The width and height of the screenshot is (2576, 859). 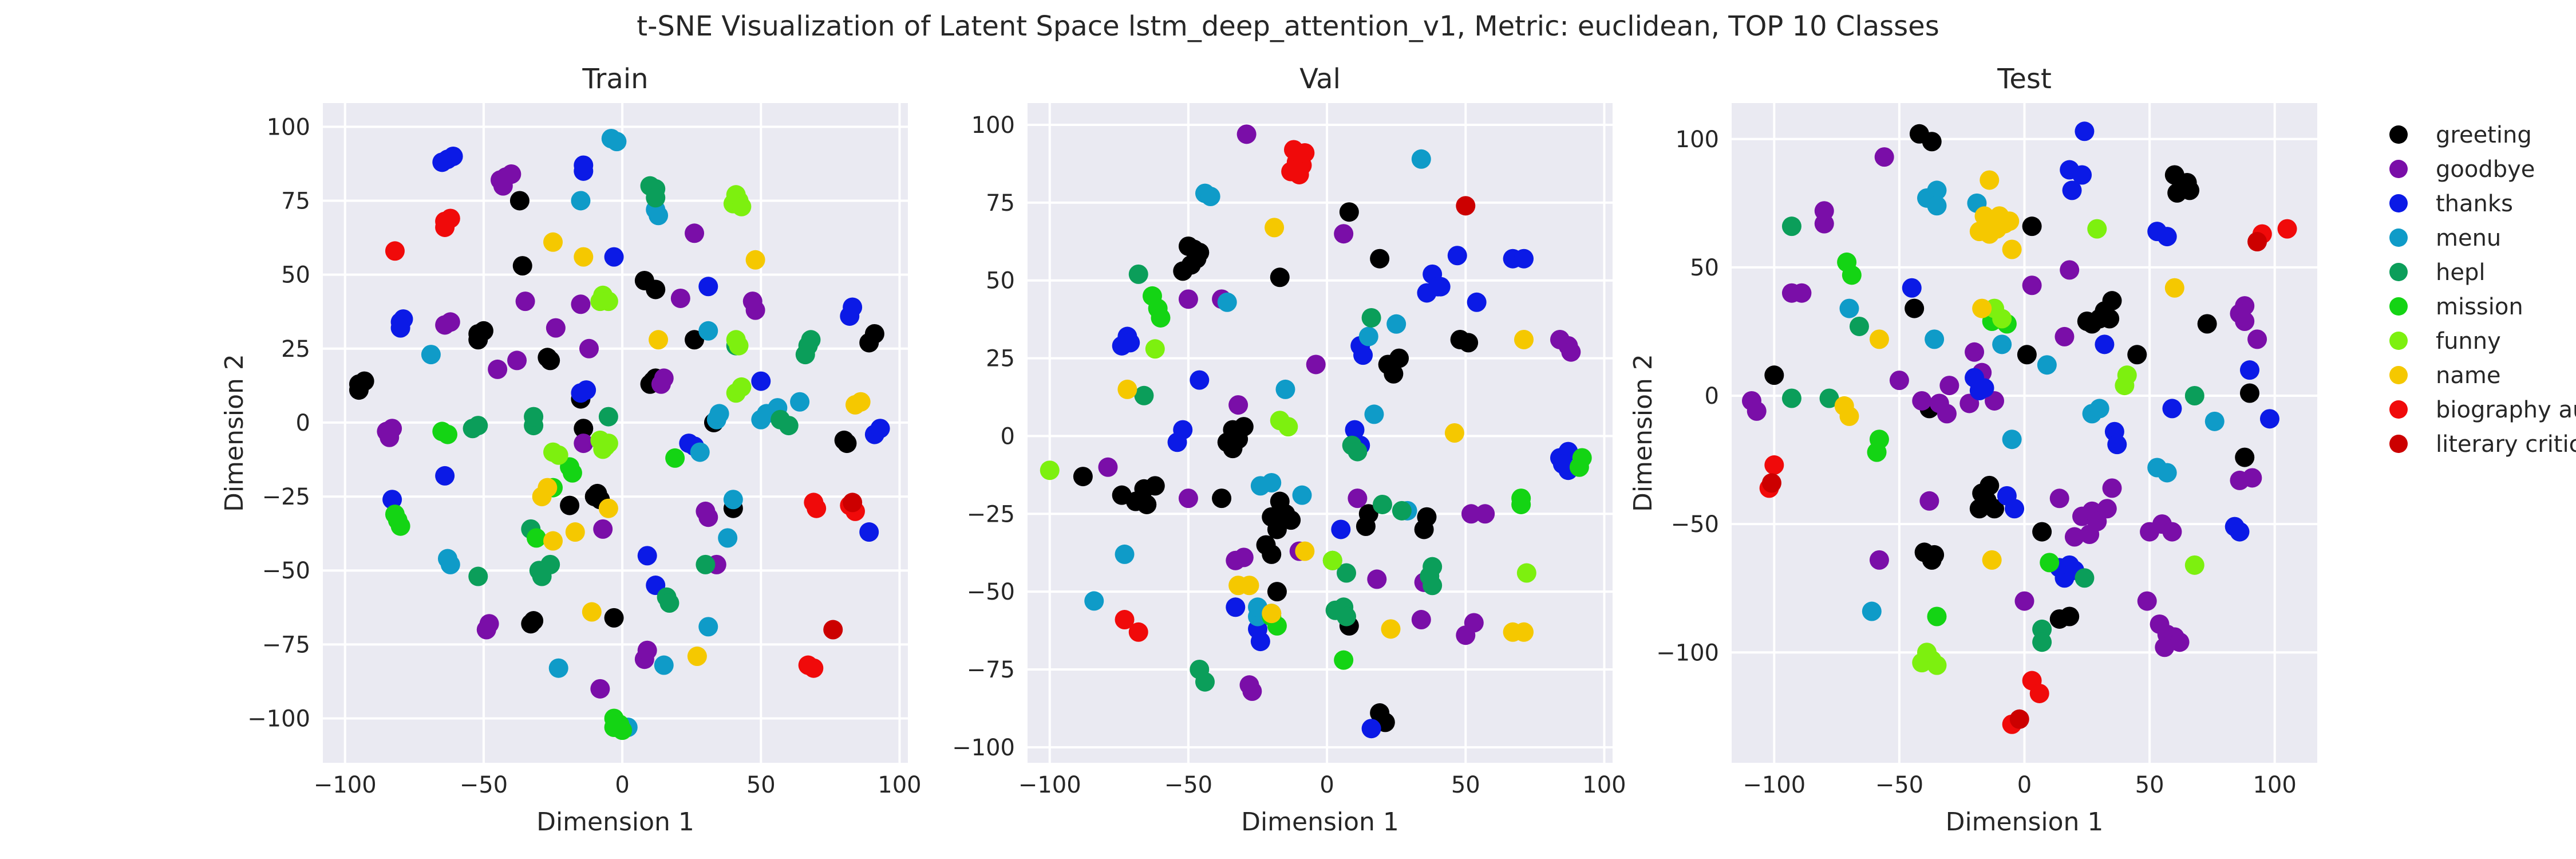 I want to click on x-tick-label: 50, so click(x=761, y=785).